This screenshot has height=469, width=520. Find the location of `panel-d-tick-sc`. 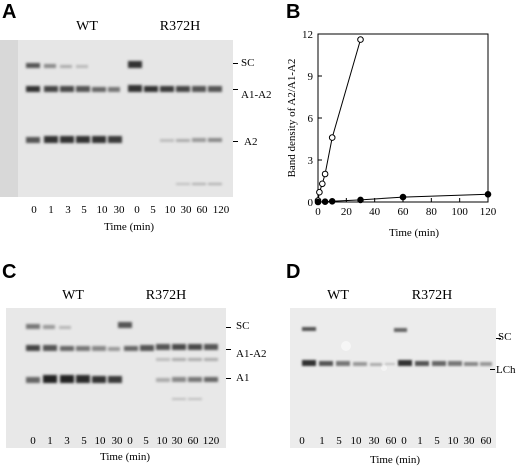

panel-d-tick-sc is located at coordinates (498, 338).